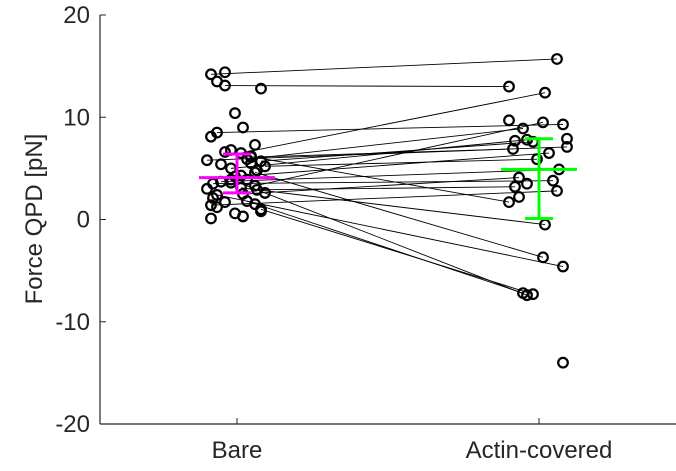 This screenshot has width=676, height=471. I want to click on y-tick-label: 20, so click(76, 15).